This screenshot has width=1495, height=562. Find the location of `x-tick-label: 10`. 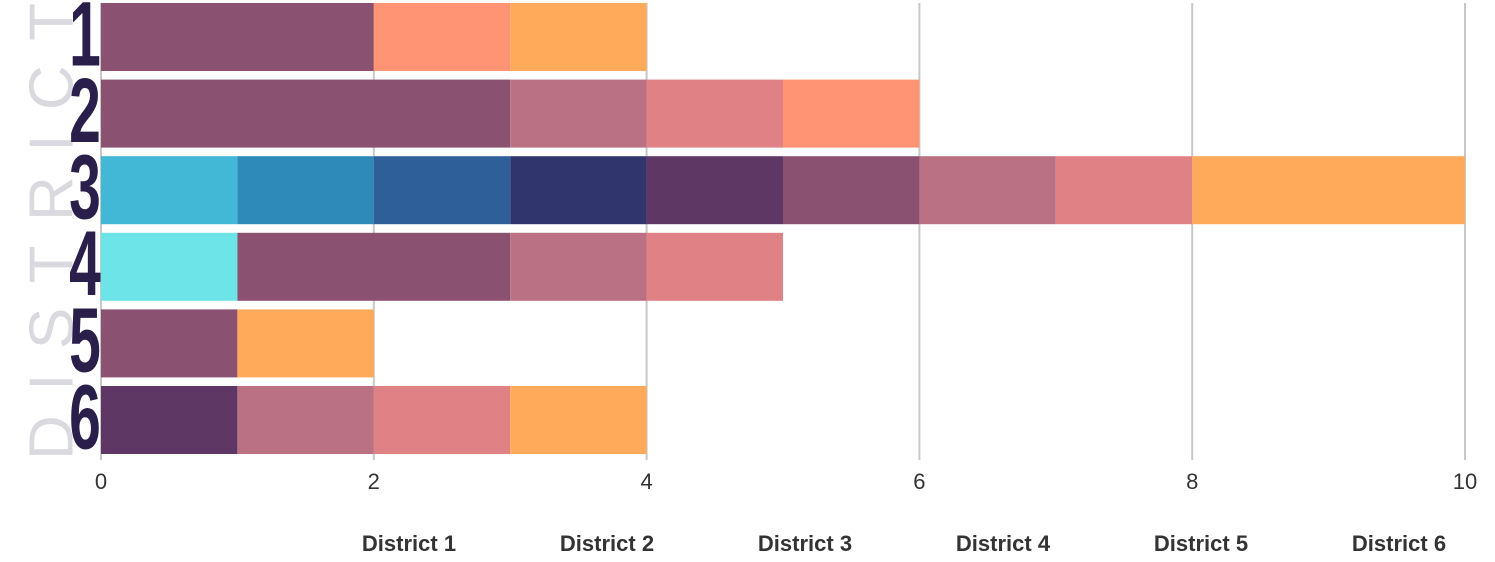

x-tick-label: 10 is located at coordinates (1465, 481).